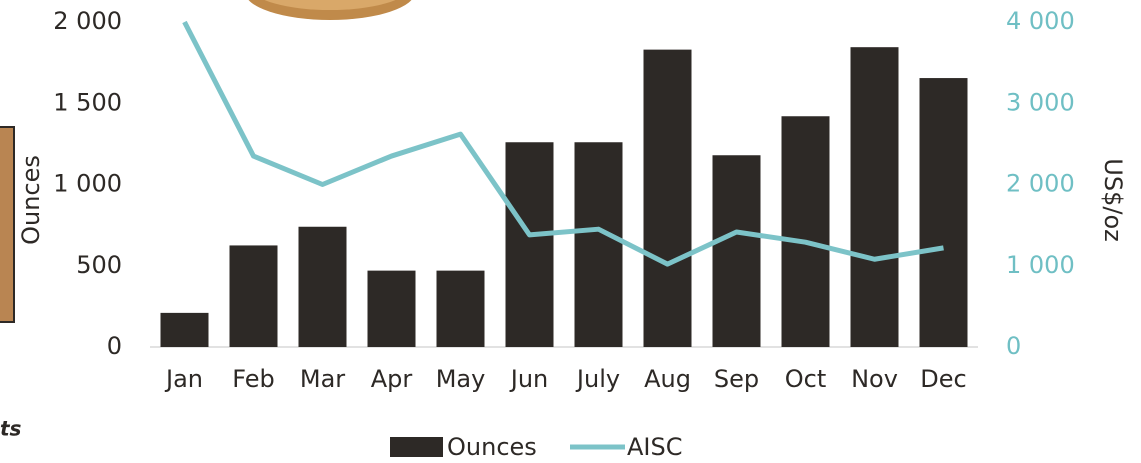 The height and width of the screenshot is (463, 1141). I want to click on image-fragment, so click(7, 224).